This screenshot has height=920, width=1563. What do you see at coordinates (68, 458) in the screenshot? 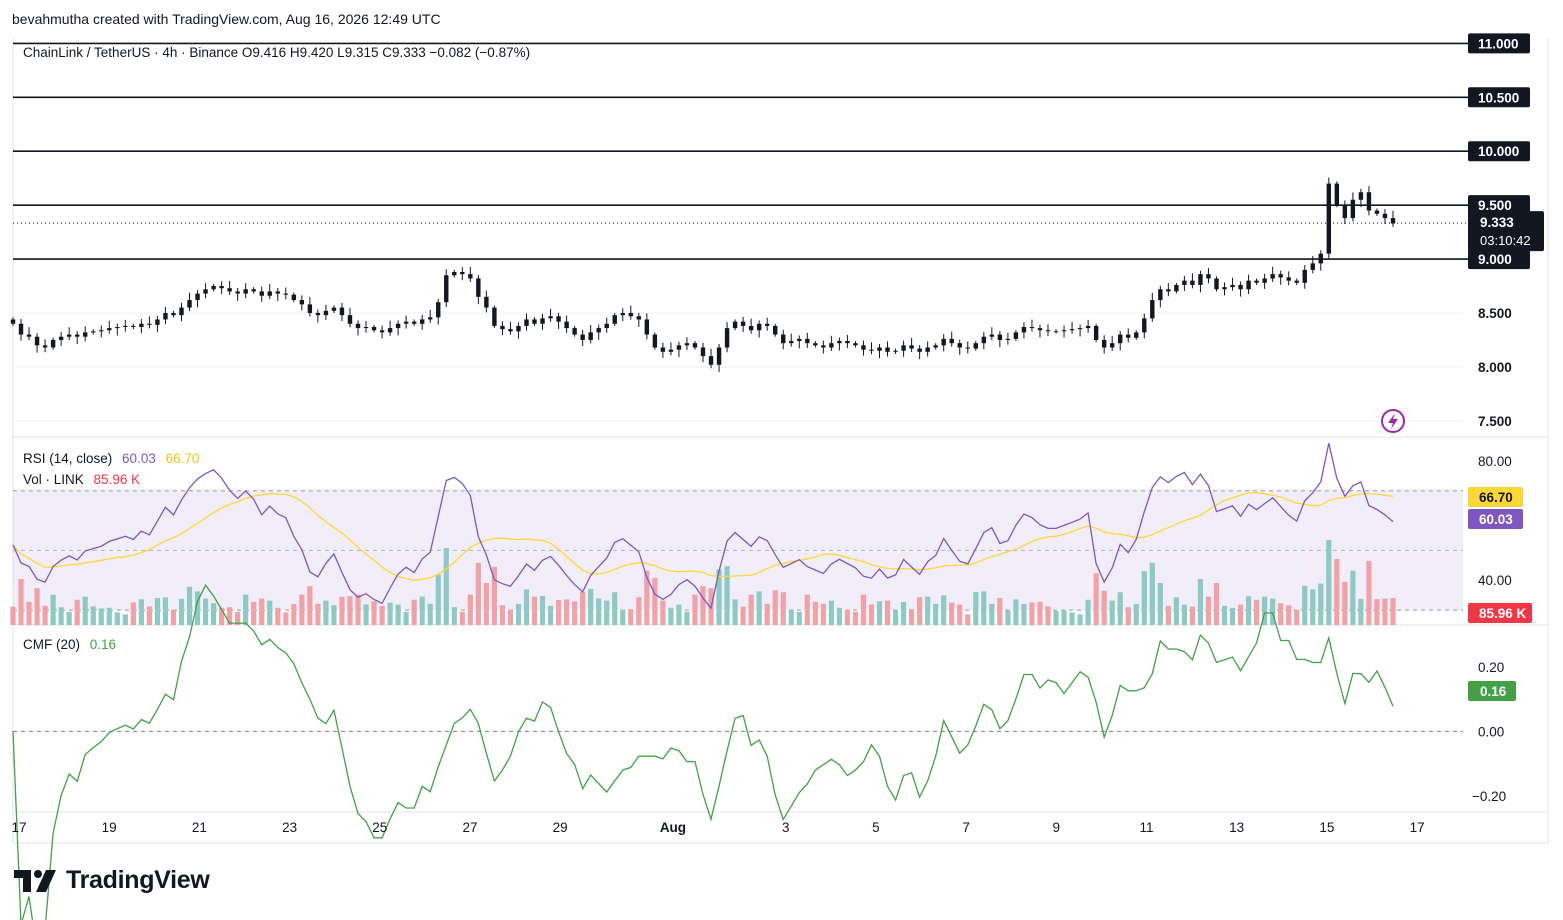
I see `rsi-title: RSI (14, close)` at bounding box center [68, 458].